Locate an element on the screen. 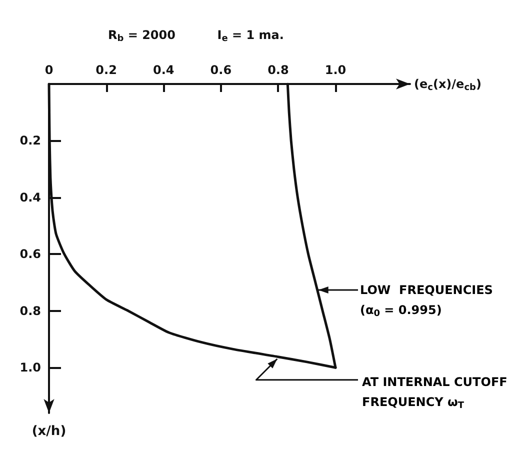  y-axis-title: (x/h) is located at coordinates (49, 431).